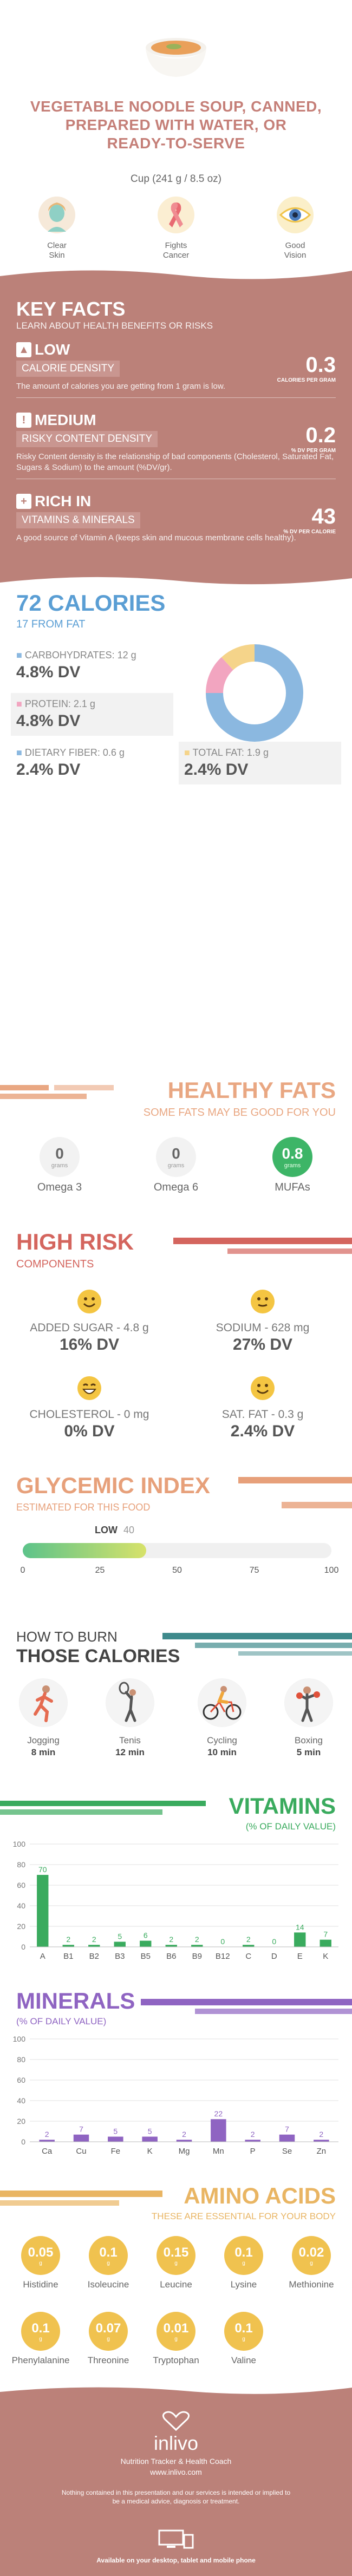 Image resolution: width=352 pixels, height=2576 pixels. What do you see at coordinates (171, 1946) in the screenshot?
I see `bar-B6` at bounding box center [171, 1946].